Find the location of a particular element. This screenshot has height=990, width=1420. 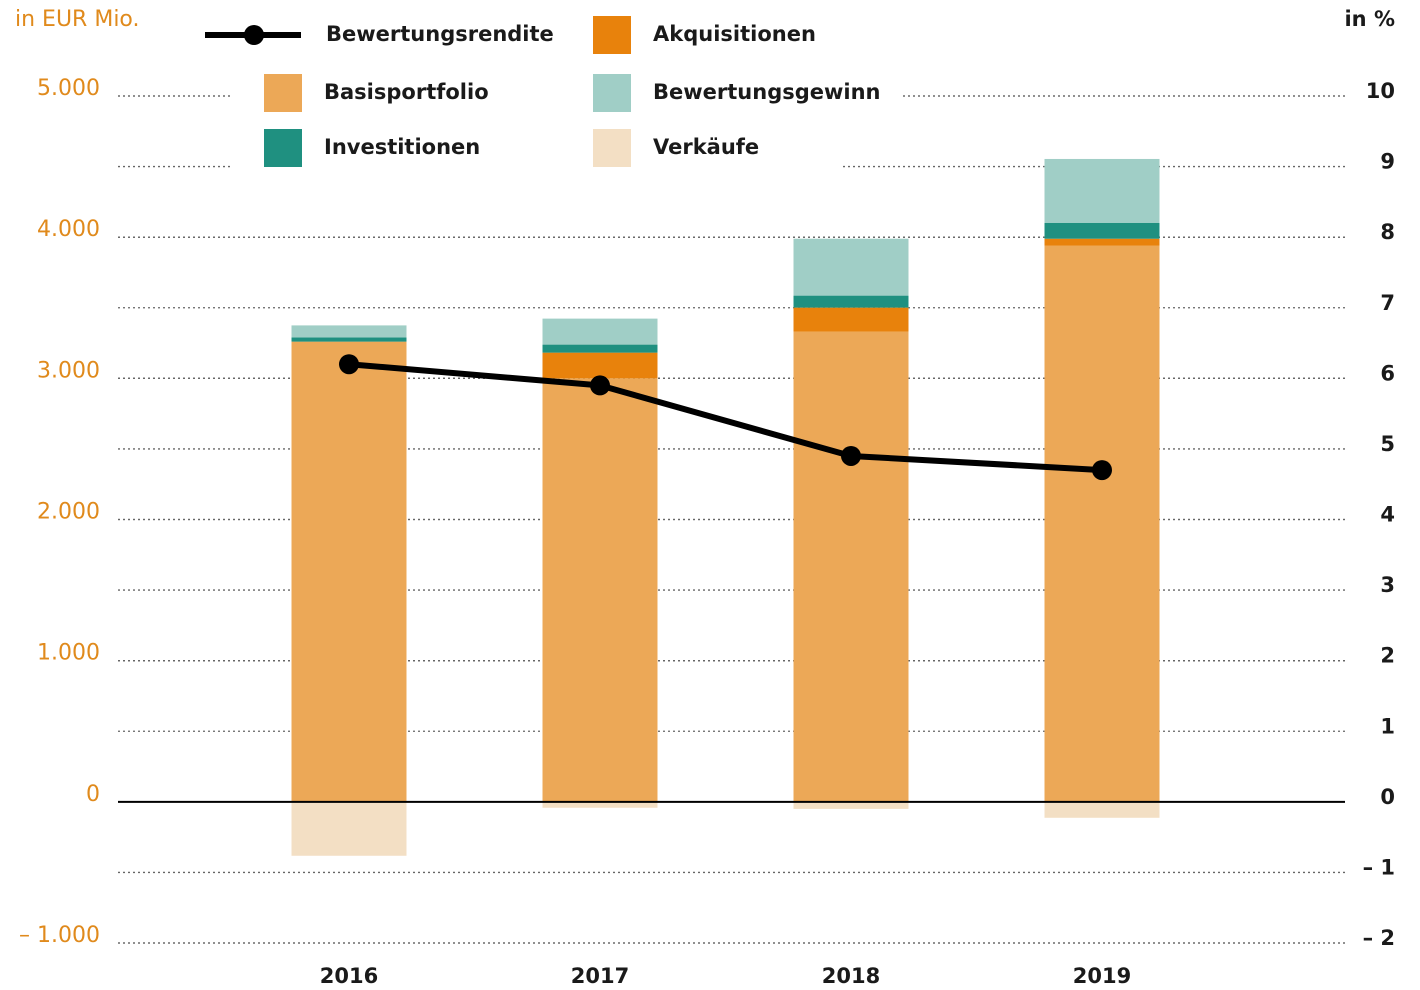

y2-tick-label: 8 is located at coordinates (1387, 232).